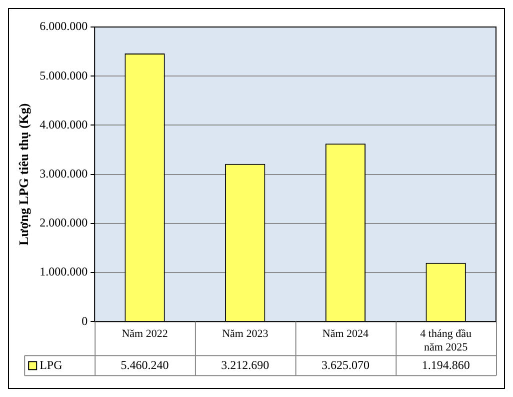  I want to click on y-tick-label: 1.000.000, so click(64, 271).